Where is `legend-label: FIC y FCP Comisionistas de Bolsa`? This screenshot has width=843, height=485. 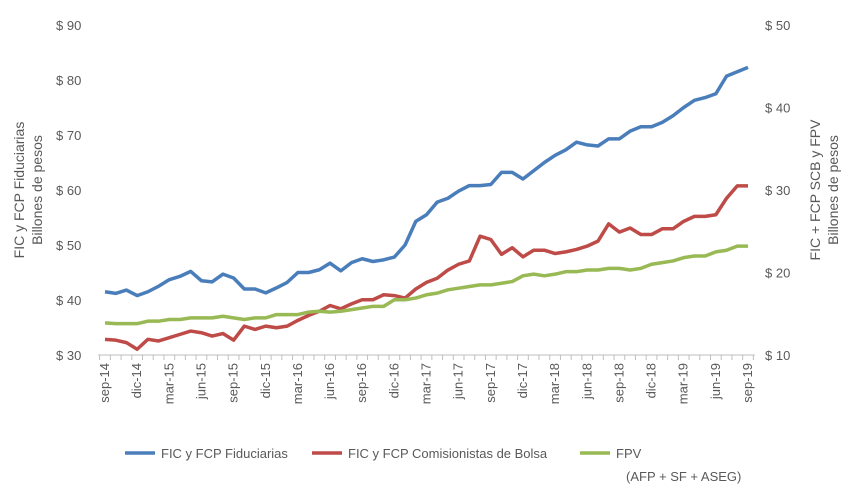
legend-label: FIC y FCP Comisionistas de Bolsa is located at coordinates (448, 453).